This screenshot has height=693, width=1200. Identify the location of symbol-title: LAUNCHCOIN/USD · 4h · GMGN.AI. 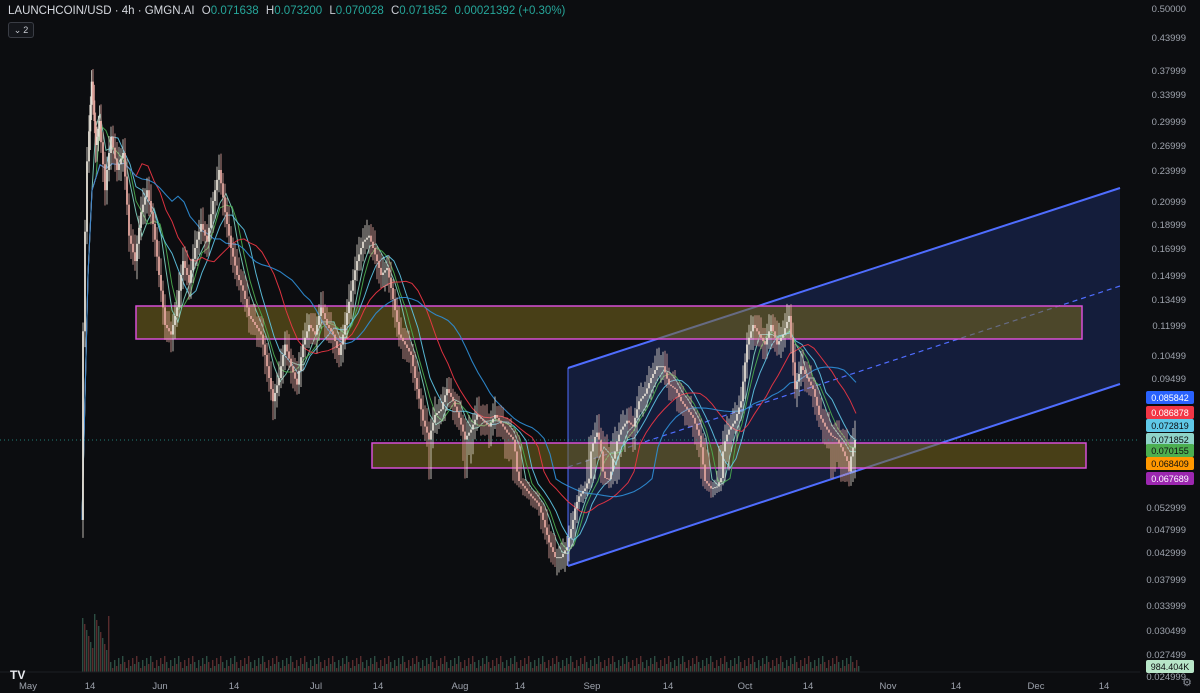
(101, 11).